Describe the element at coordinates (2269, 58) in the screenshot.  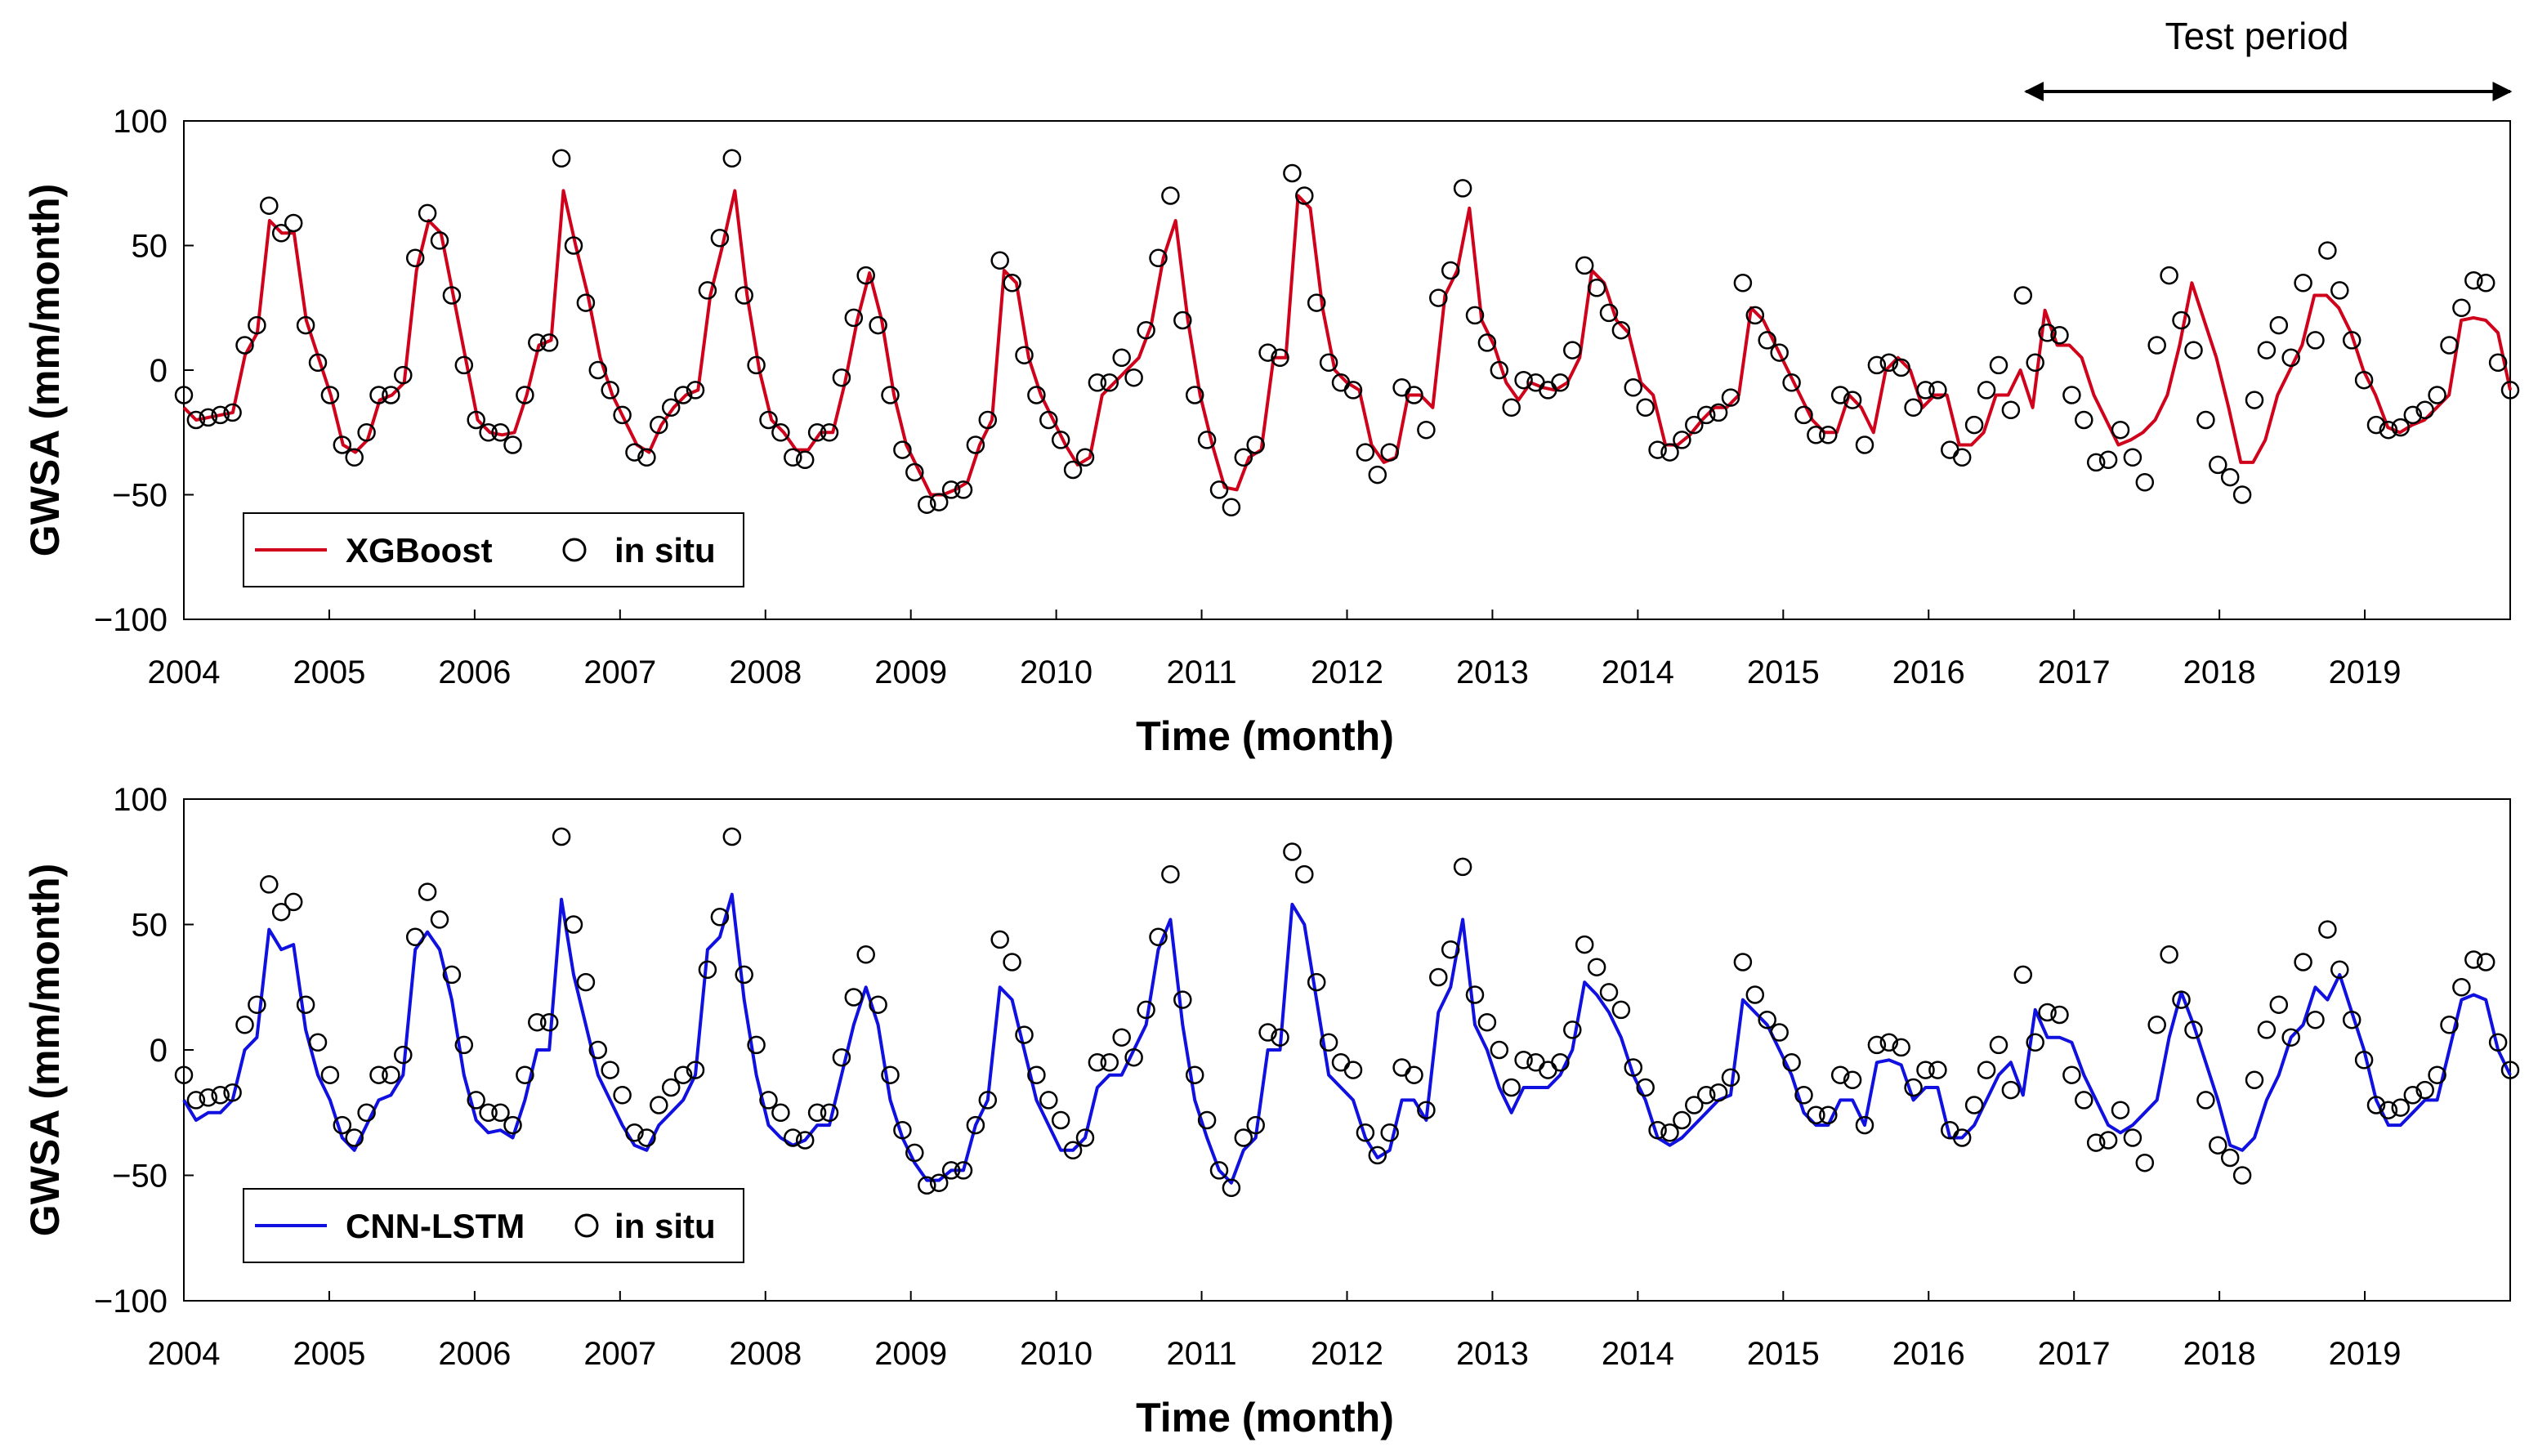
I see `test-period-annotation: Test period` at that location.